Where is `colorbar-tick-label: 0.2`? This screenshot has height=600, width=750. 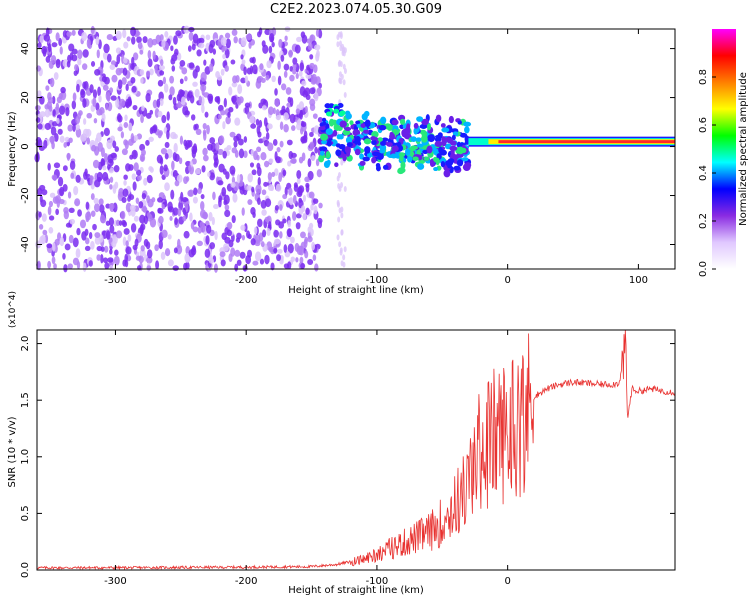 colorbar-tick-label: 0.2 is located at coordinates (703, 221).